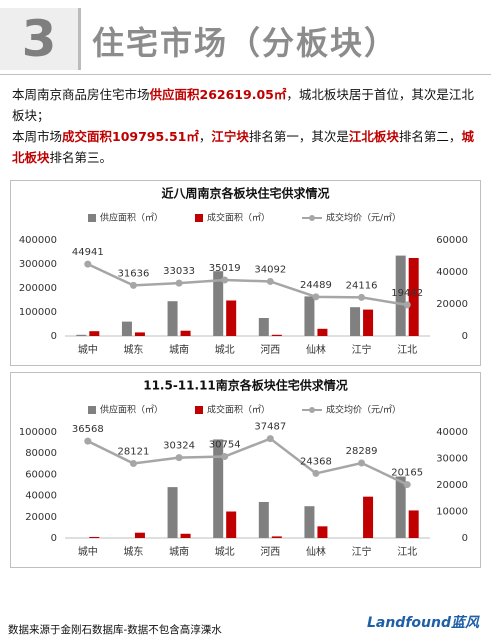 This screenshot has height=640, width=491. I want to click on text: 排名第三。, so click(81, 157).